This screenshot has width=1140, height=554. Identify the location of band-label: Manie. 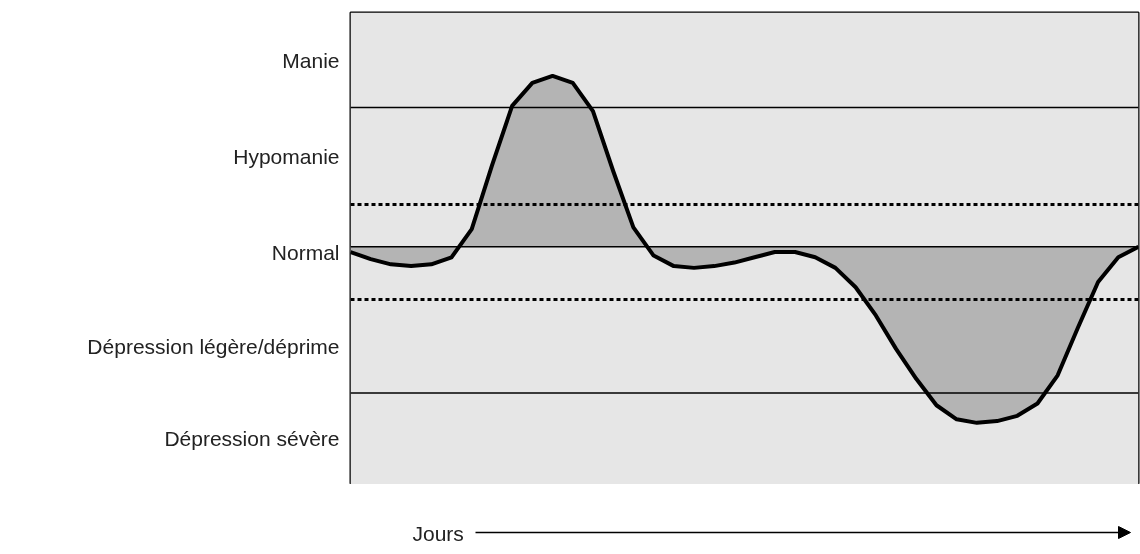
(311, 60).